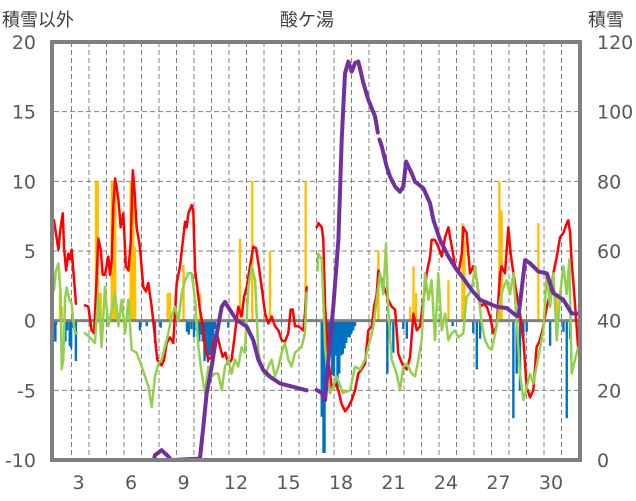 The height and width of the screenshot is (501, 636). Describe the element at coordinates (183, 483) in the screenshot. I see `x-tick-label: 9` at that location.